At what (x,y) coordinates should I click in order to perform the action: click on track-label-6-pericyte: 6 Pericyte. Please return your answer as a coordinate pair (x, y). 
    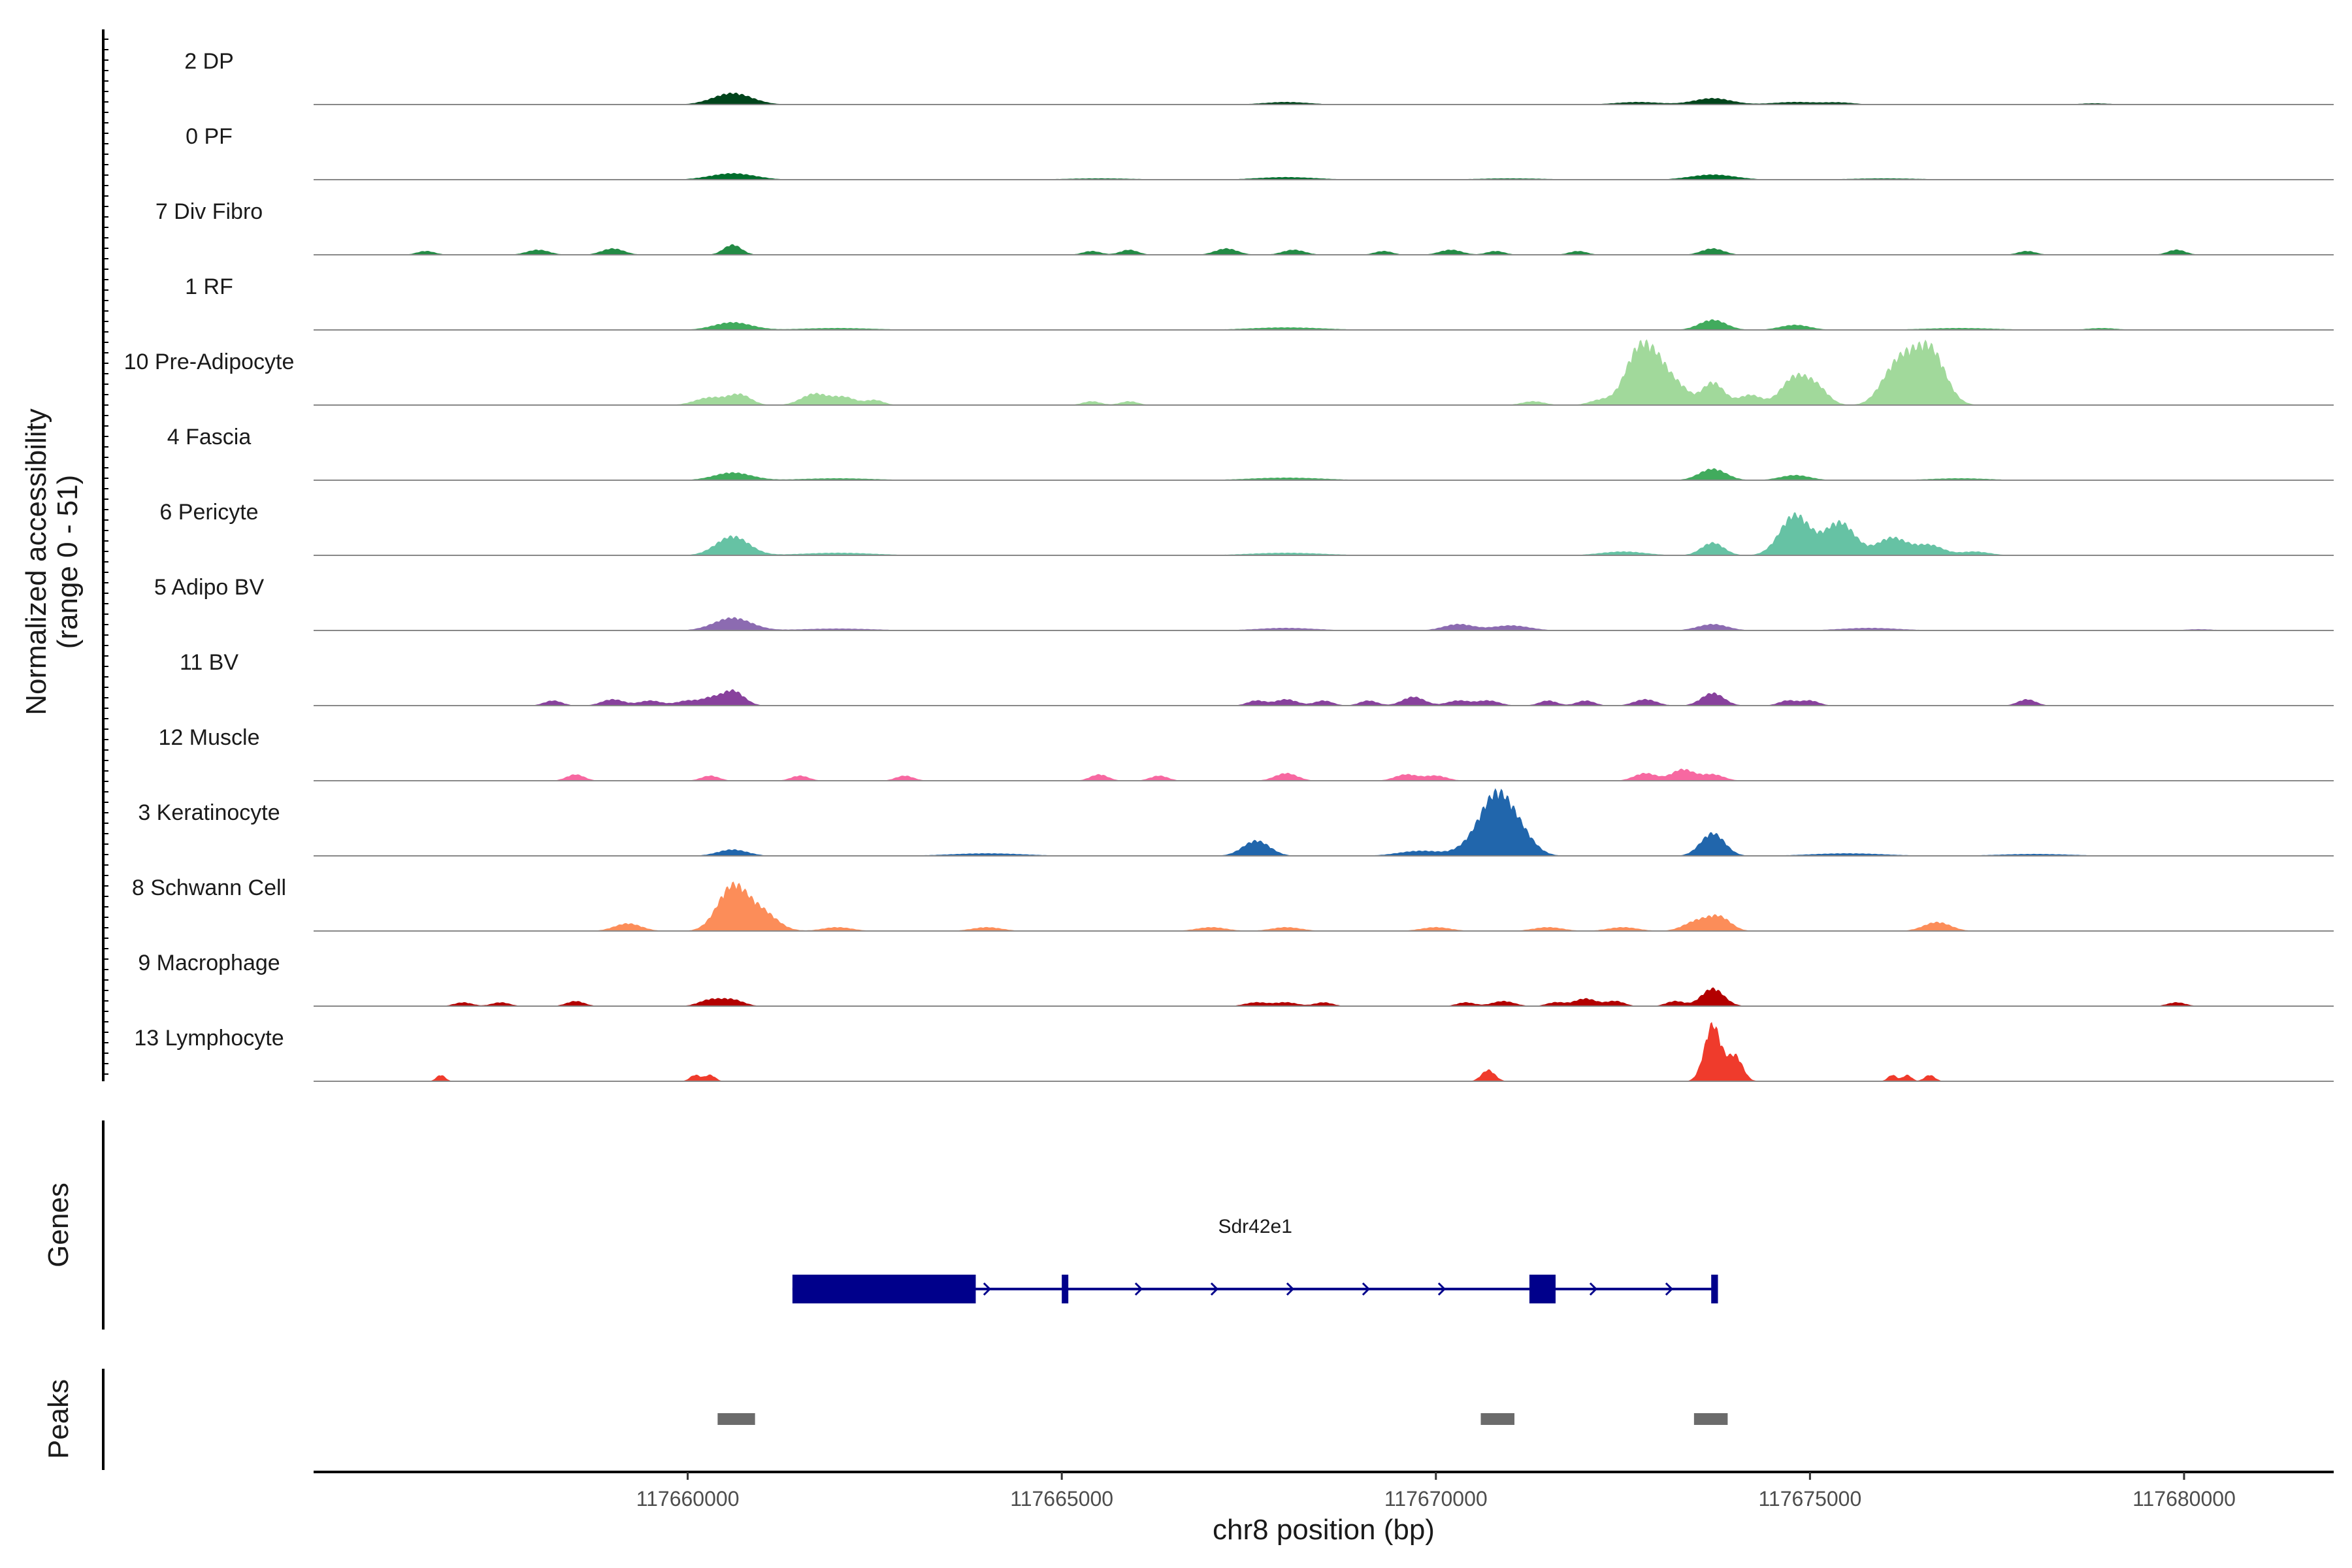
    Looking at the image, I should click on (208, 512).